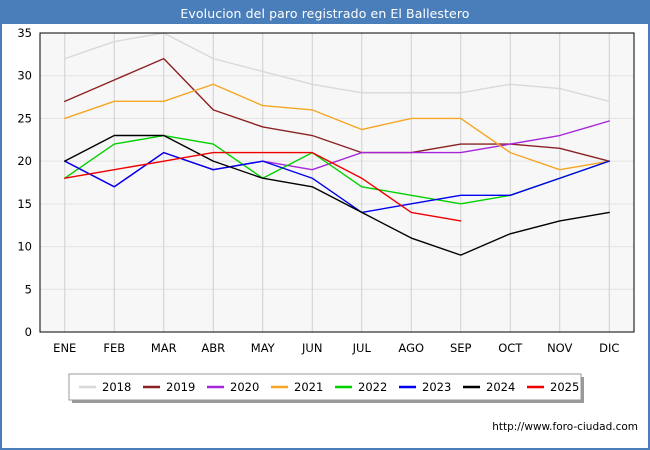 Image resolution: width=650 pixels, height=450 pixels. What do you see at coordinates (28, 332) in the screenshot?
I see `y-axis-tick-label: 0` at bounding box center [28, 332].